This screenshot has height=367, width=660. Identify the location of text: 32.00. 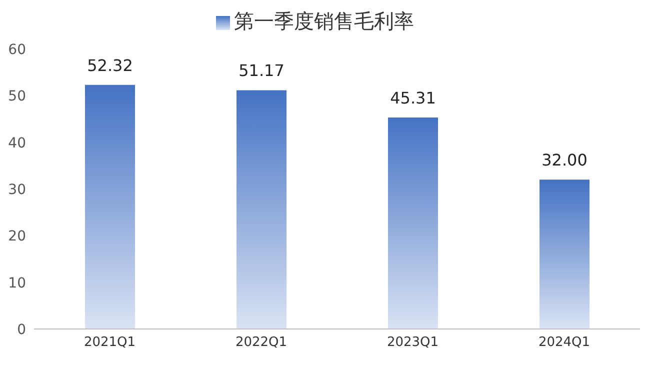
(565, 160).